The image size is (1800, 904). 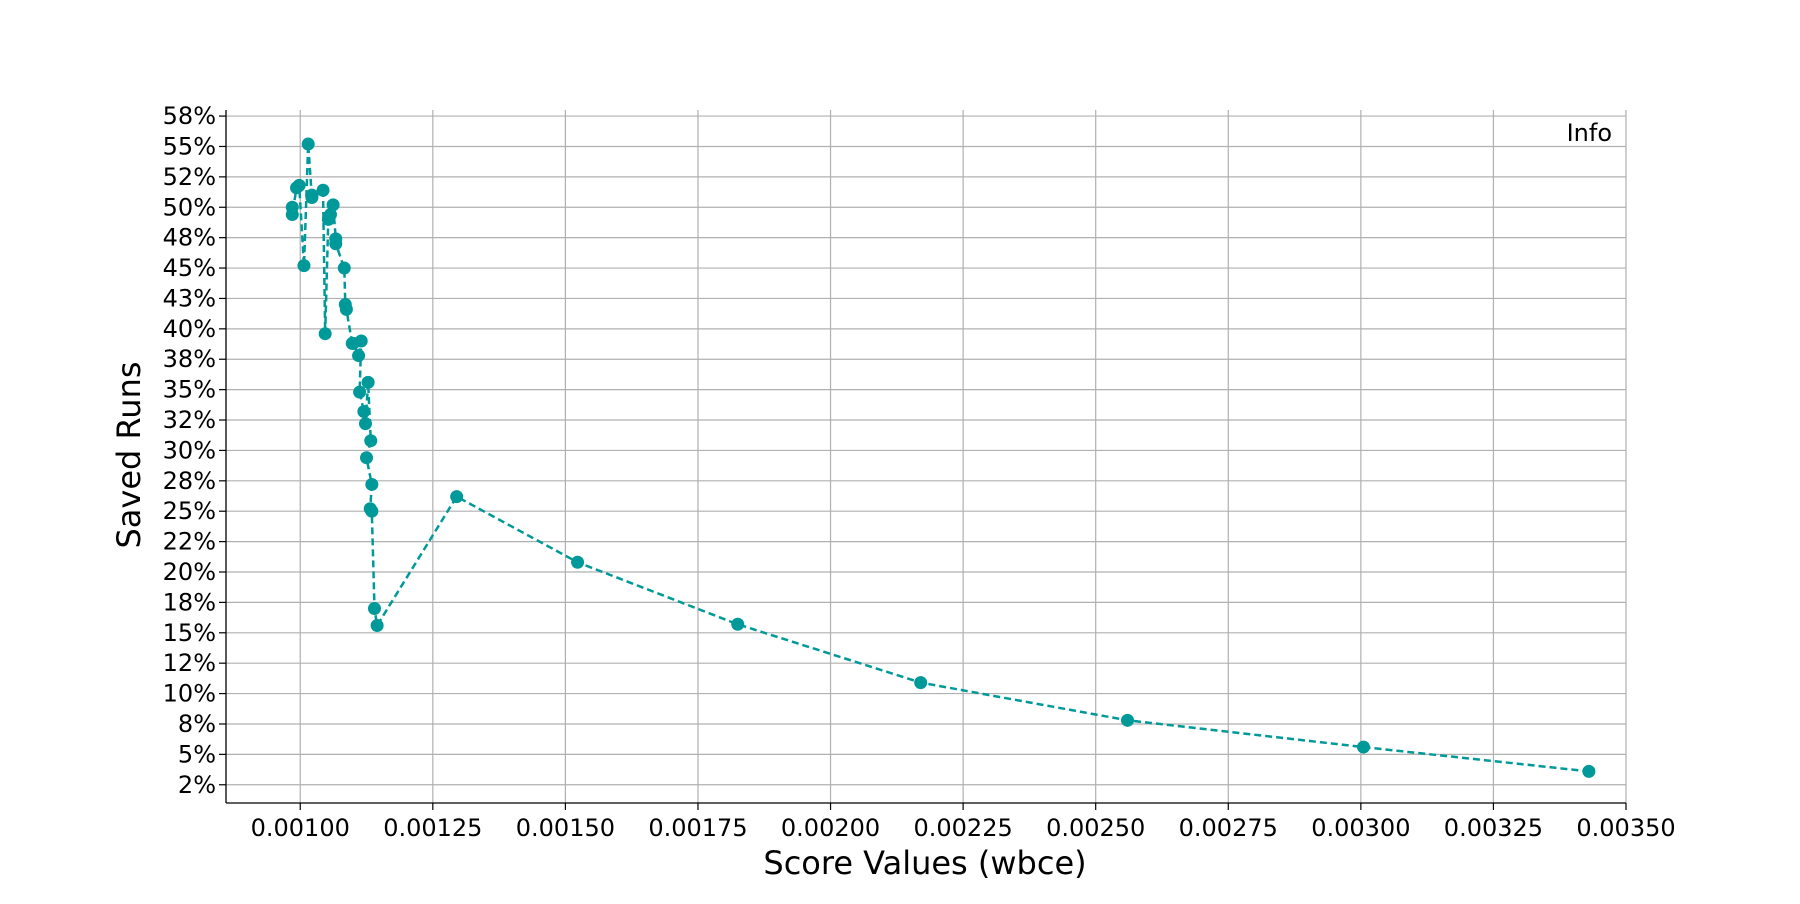 What do you see at coordinates (189, 481) in the screenshot?
I see `y-tick-label-10: 28%` at bounding box center [189, 481].